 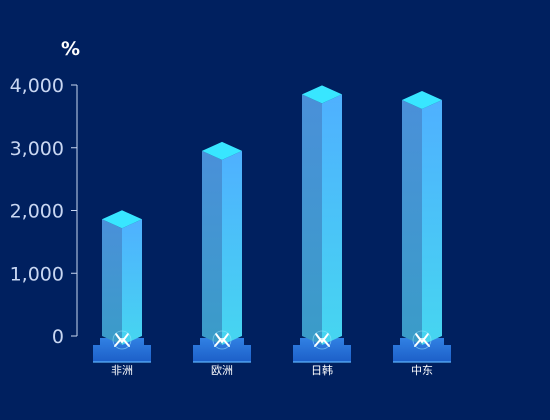 I want to click on y-tick-label: 4,000, so click(x=37, y=86).